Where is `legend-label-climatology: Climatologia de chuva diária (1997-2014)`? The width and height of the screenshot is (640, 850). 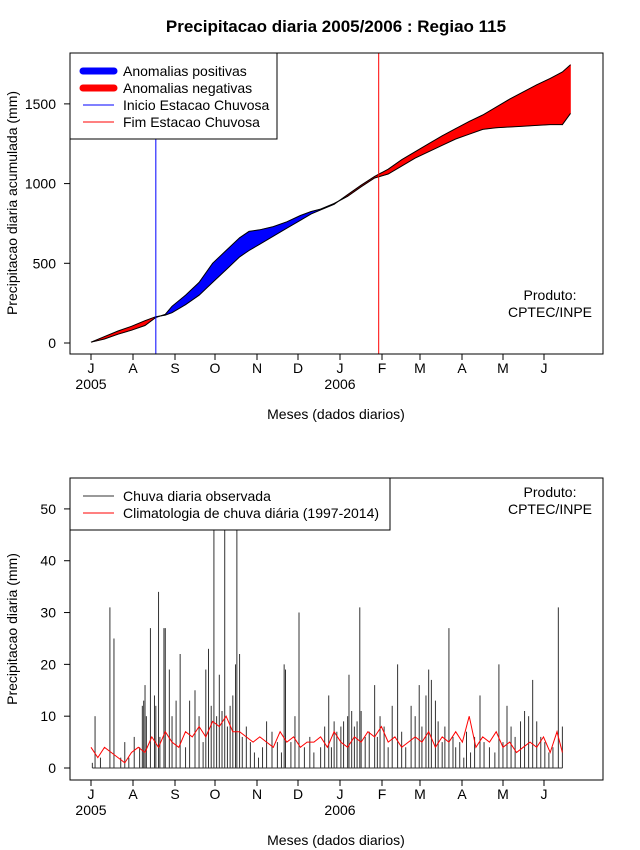 legend-label-climatology: Climatologia de chuva diária (1997-2014) is located at coordinates (251, 513).